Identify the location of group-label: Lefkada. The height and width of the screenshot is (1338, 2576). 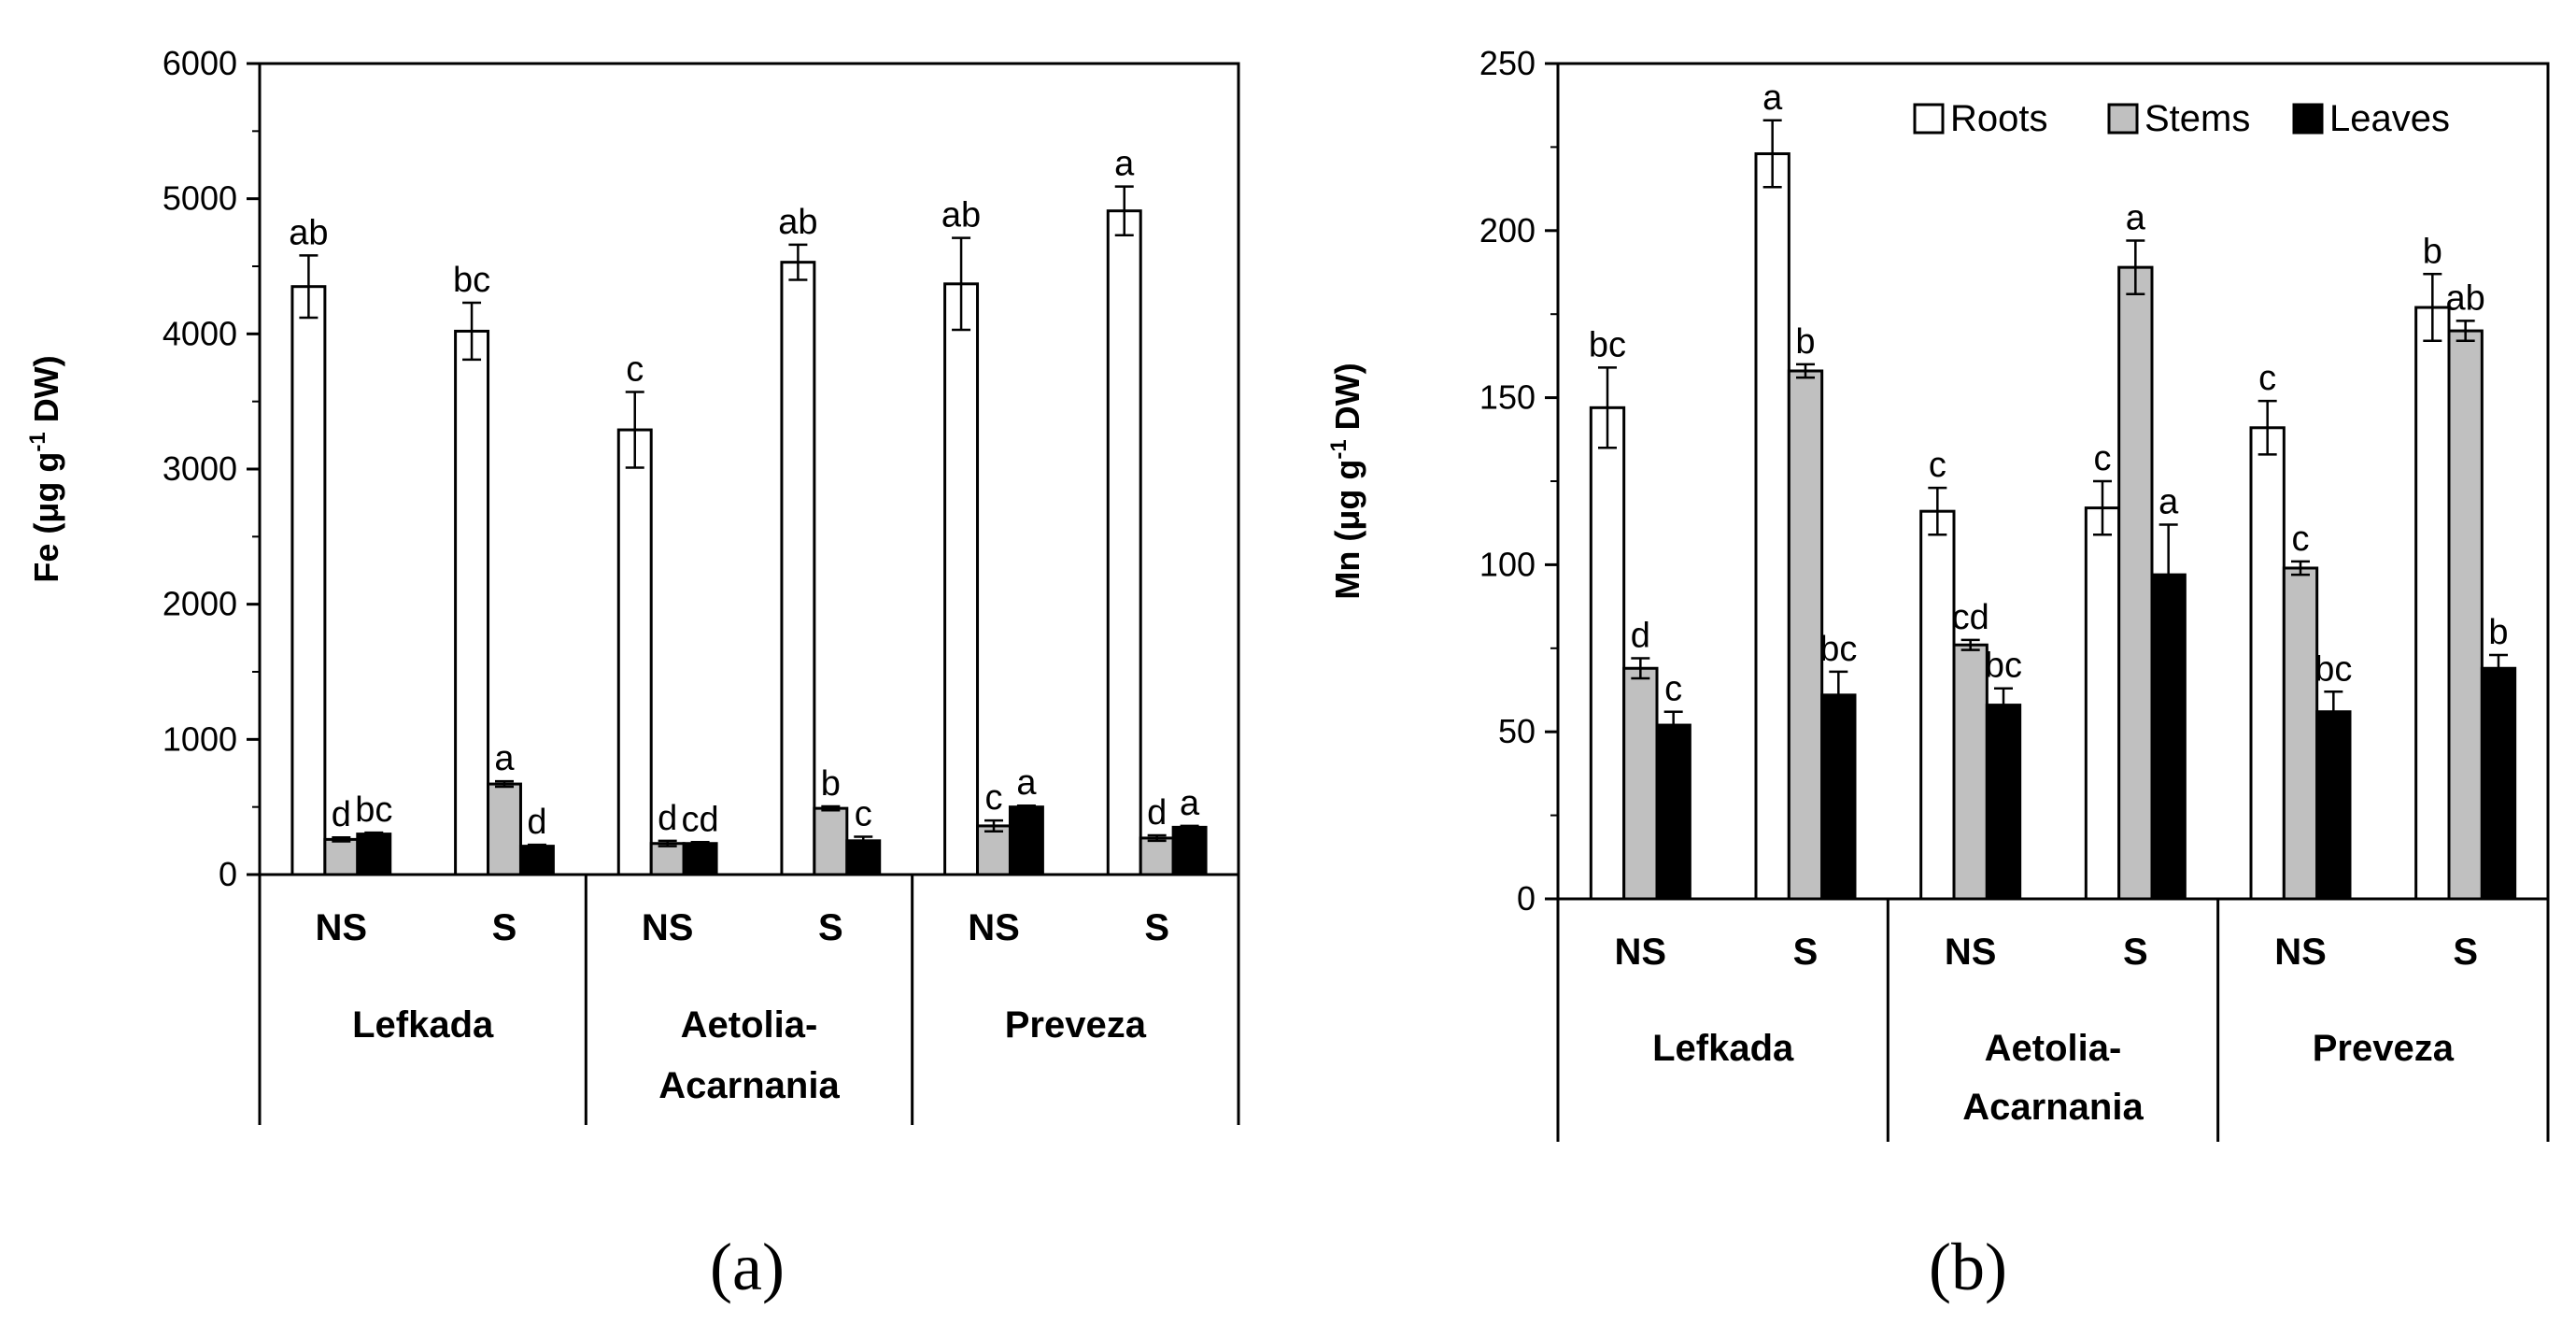
(423, 1025).